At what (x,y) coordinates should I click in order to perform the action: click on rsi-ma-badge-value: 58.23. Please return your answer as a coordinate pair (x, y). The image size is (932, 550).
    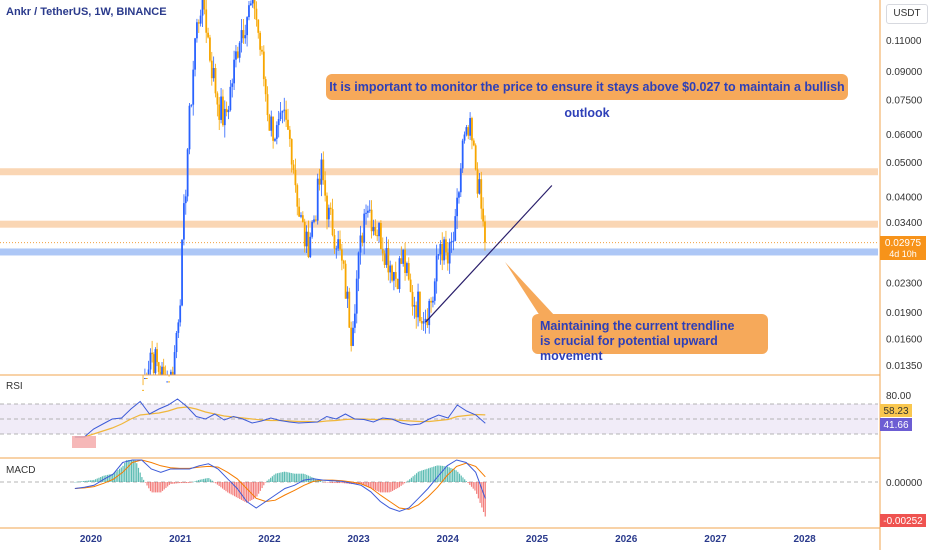
    Looking at the image, I should click on (895, 411).